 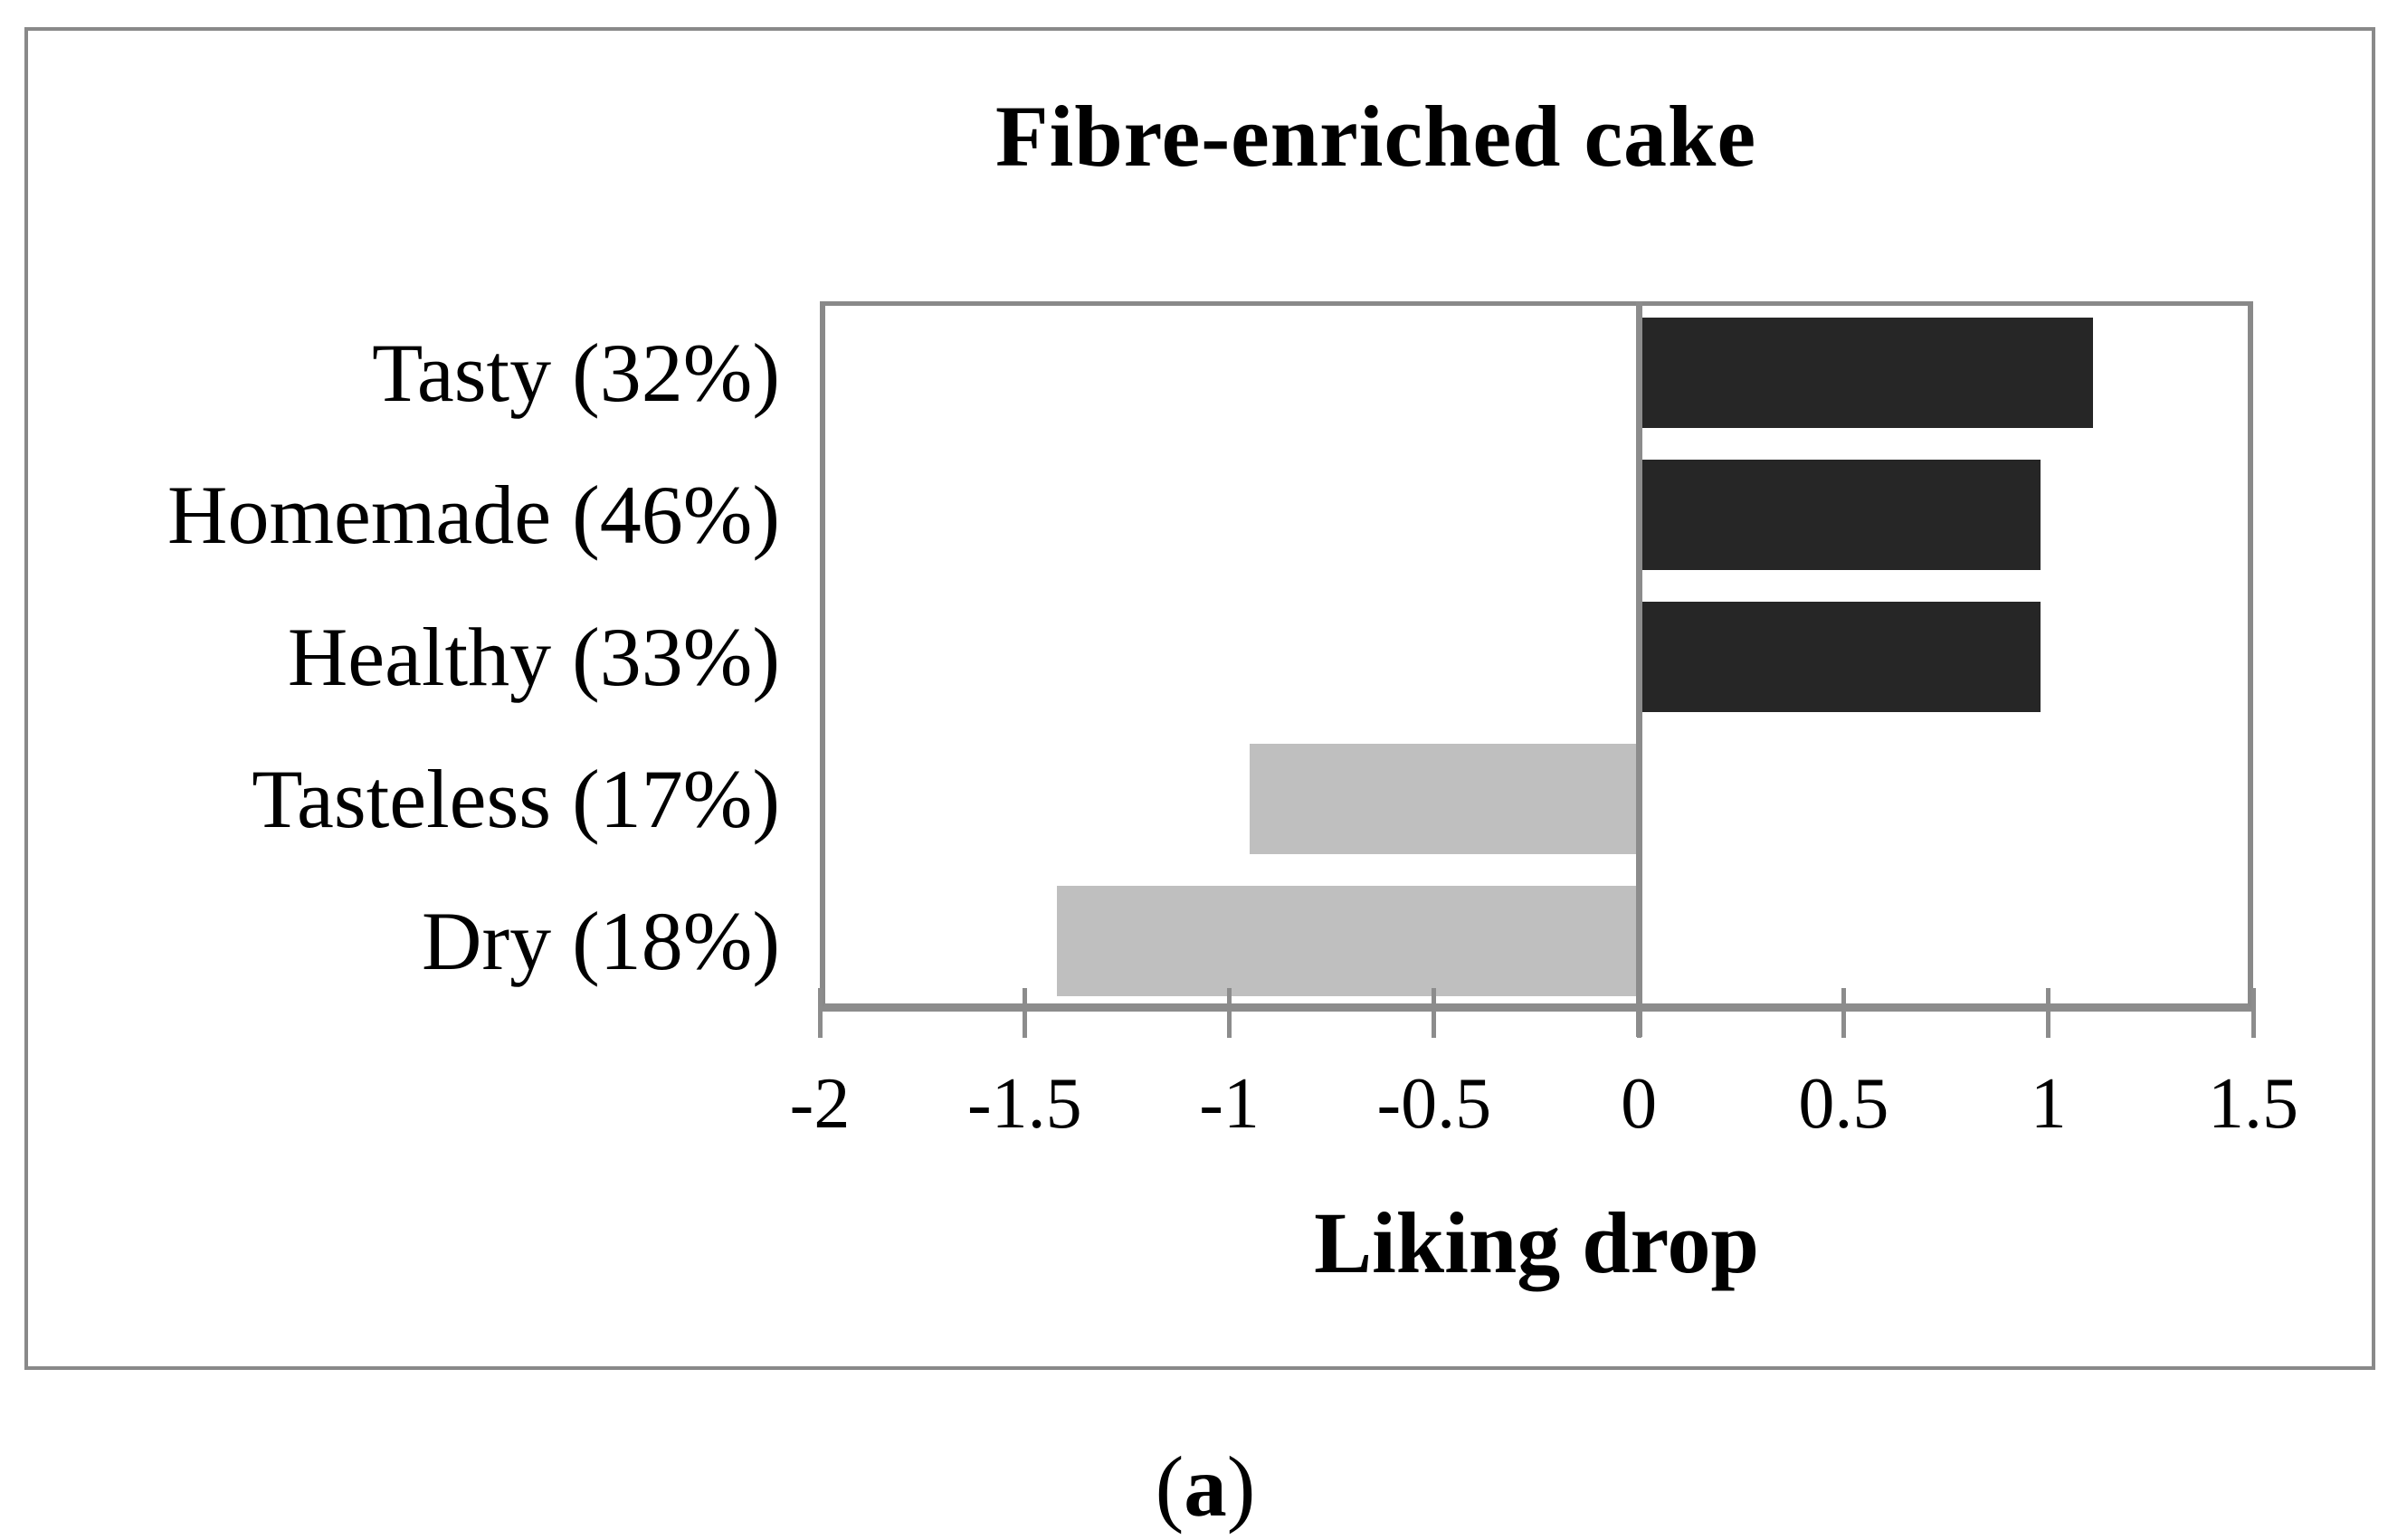 What do you see at coordinates (1376, 137) in the screenshot?
I see `chart-title: Fibre-enriched cake` at bounding box center [1376, 137].